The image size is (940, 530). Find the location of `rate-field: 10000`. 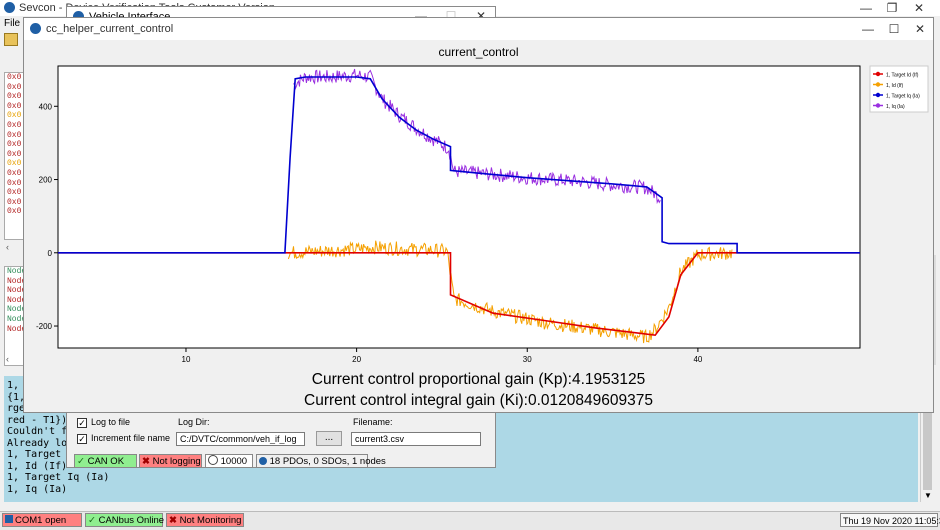

rate-field: 10000 is located at coordinates (229, 461).